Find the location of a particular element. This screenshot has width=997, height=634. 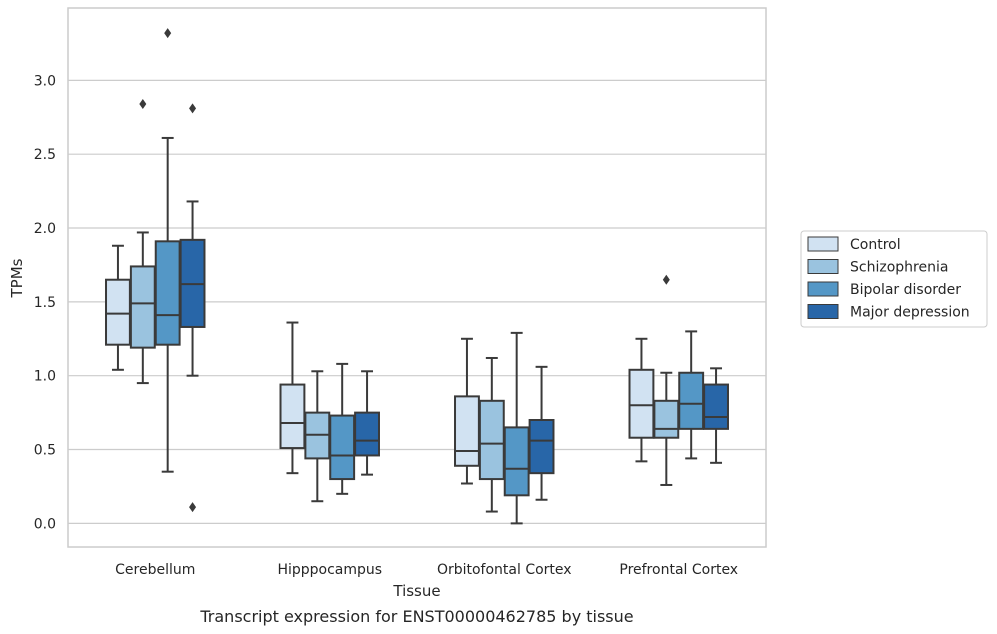

x-tick-label: Hipppocampus is located at coordinates (329, 570).